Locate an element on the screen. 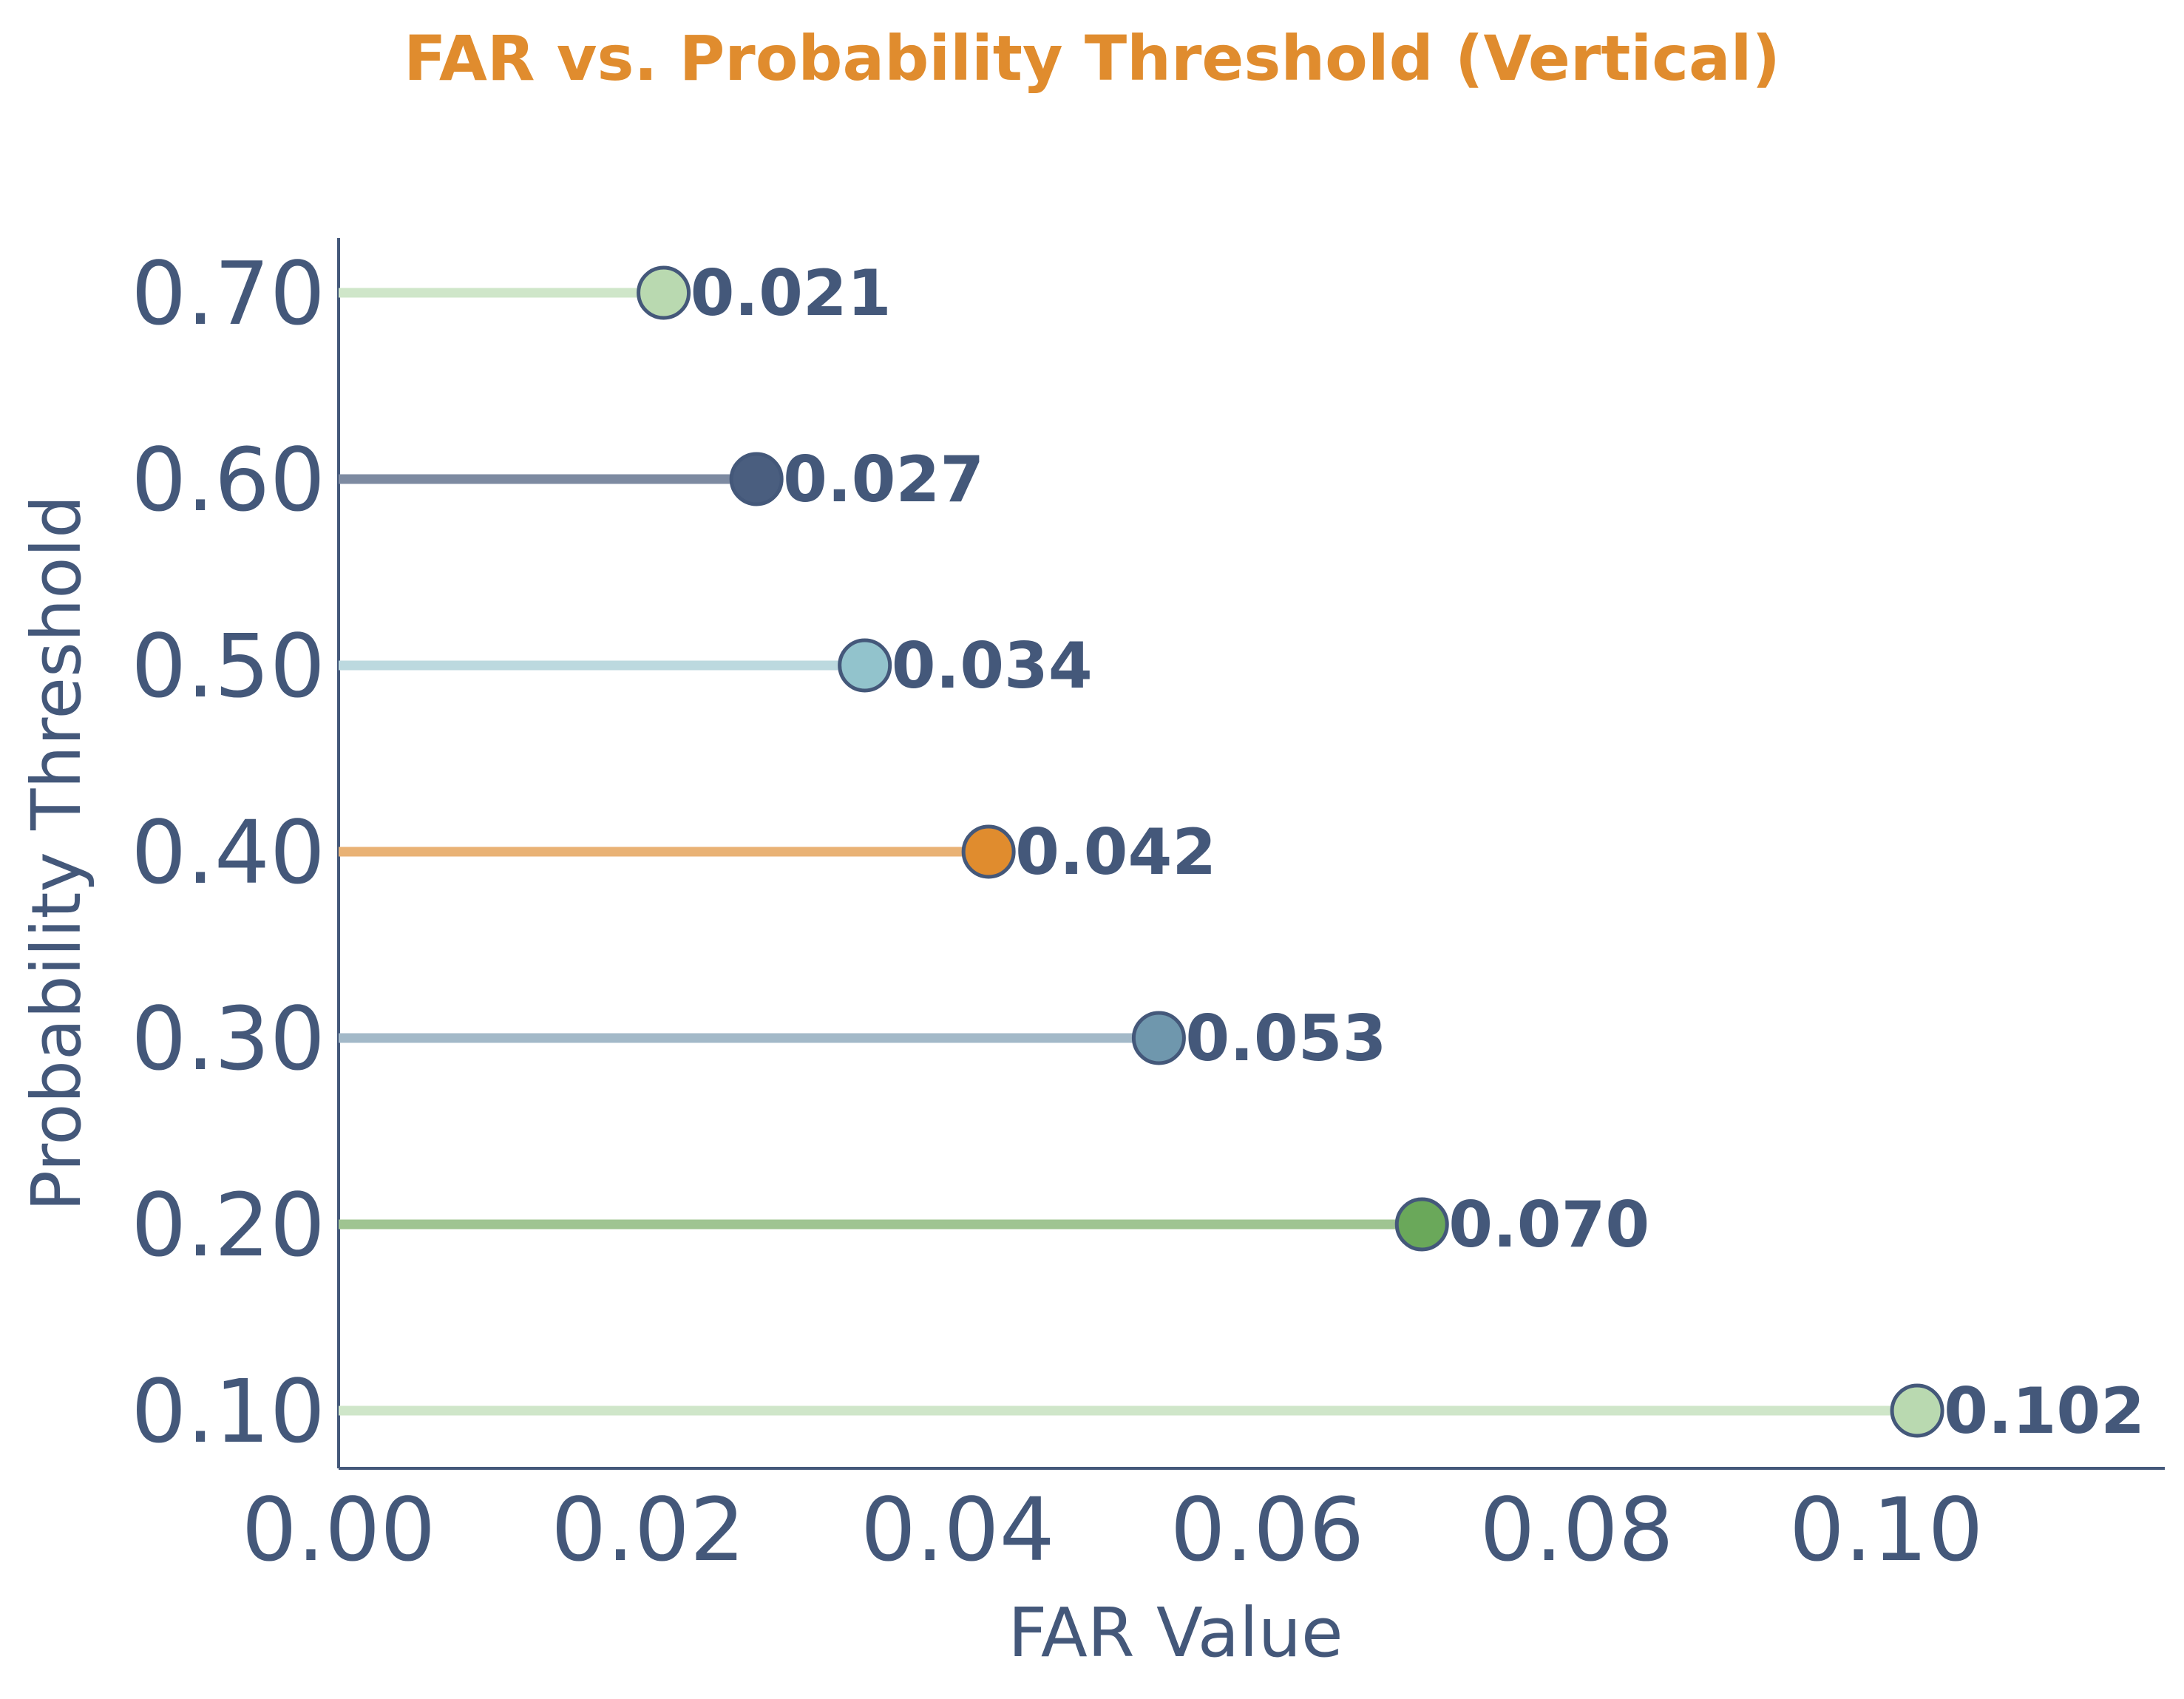 Image resolution: width=2184 pixels, height=1699 pixels. x-tick-label: 0.06 is located at coordinates (1267, 1530).